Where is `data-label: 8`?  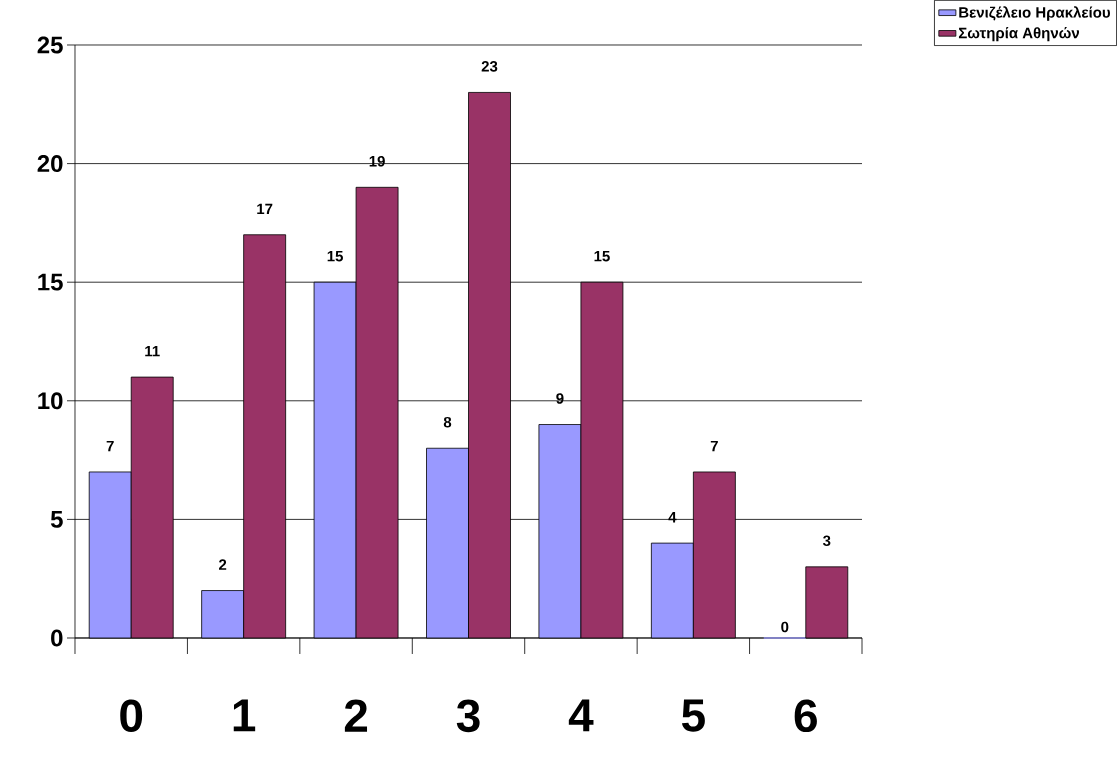
data-label: 8 is located at coordinates (447, 422).